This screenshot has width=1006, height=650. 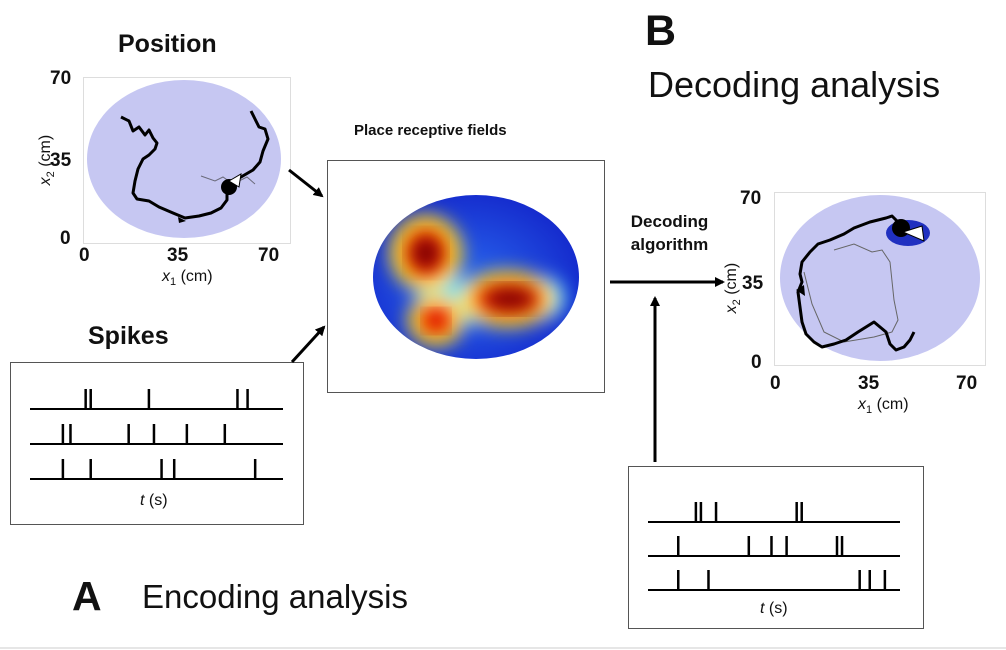 I want to click on raster-a-xlabel-unit: (s), so click(x=156, y=500).